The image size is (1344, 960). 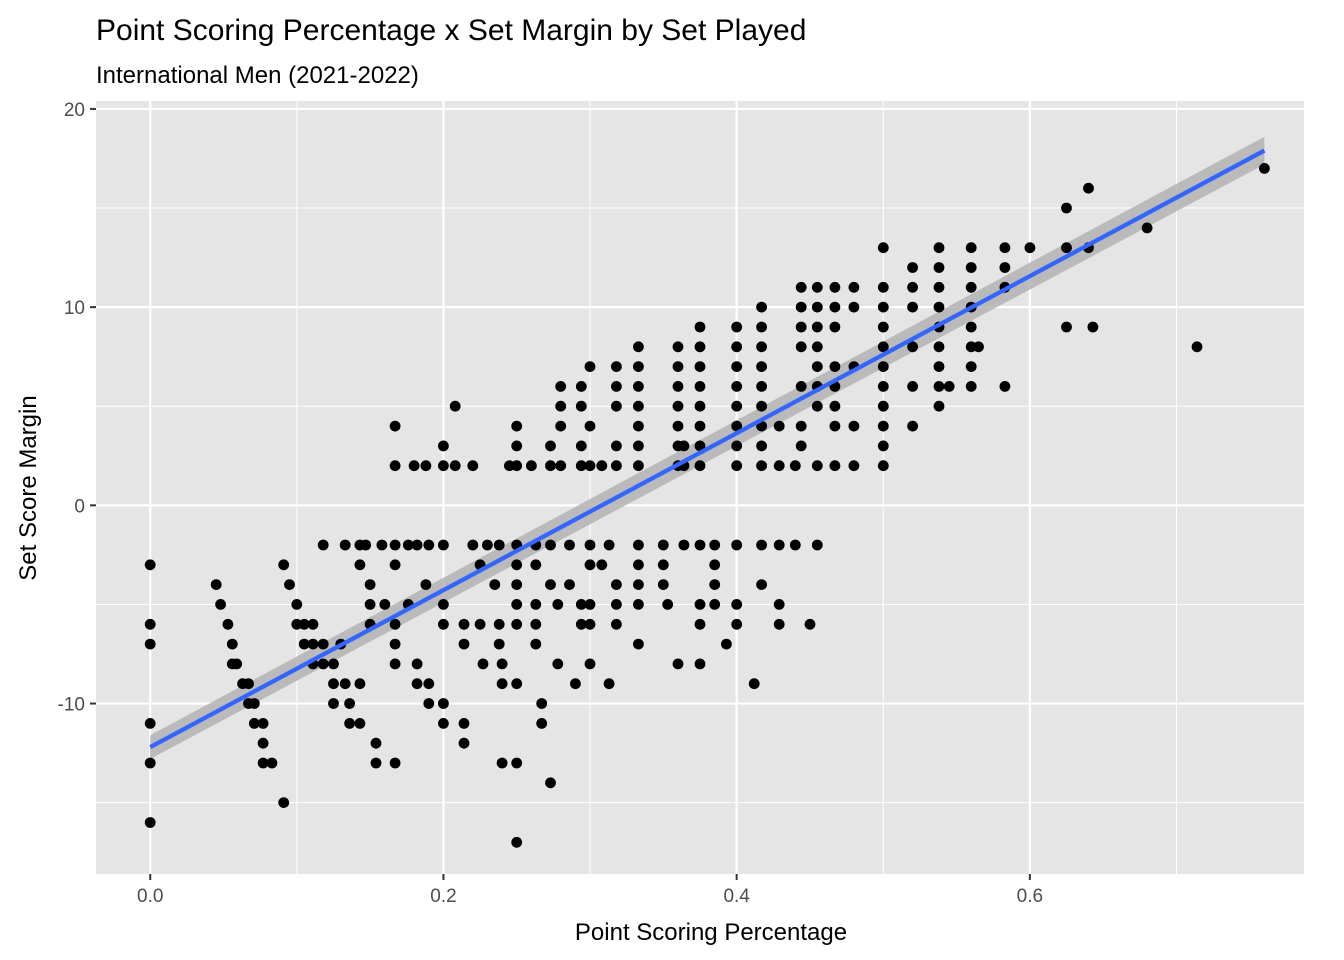 What do you see at coordinates (74, 308) in the screenshot?
I see `y-tick-label: 10` at bounding box center [74, 308].